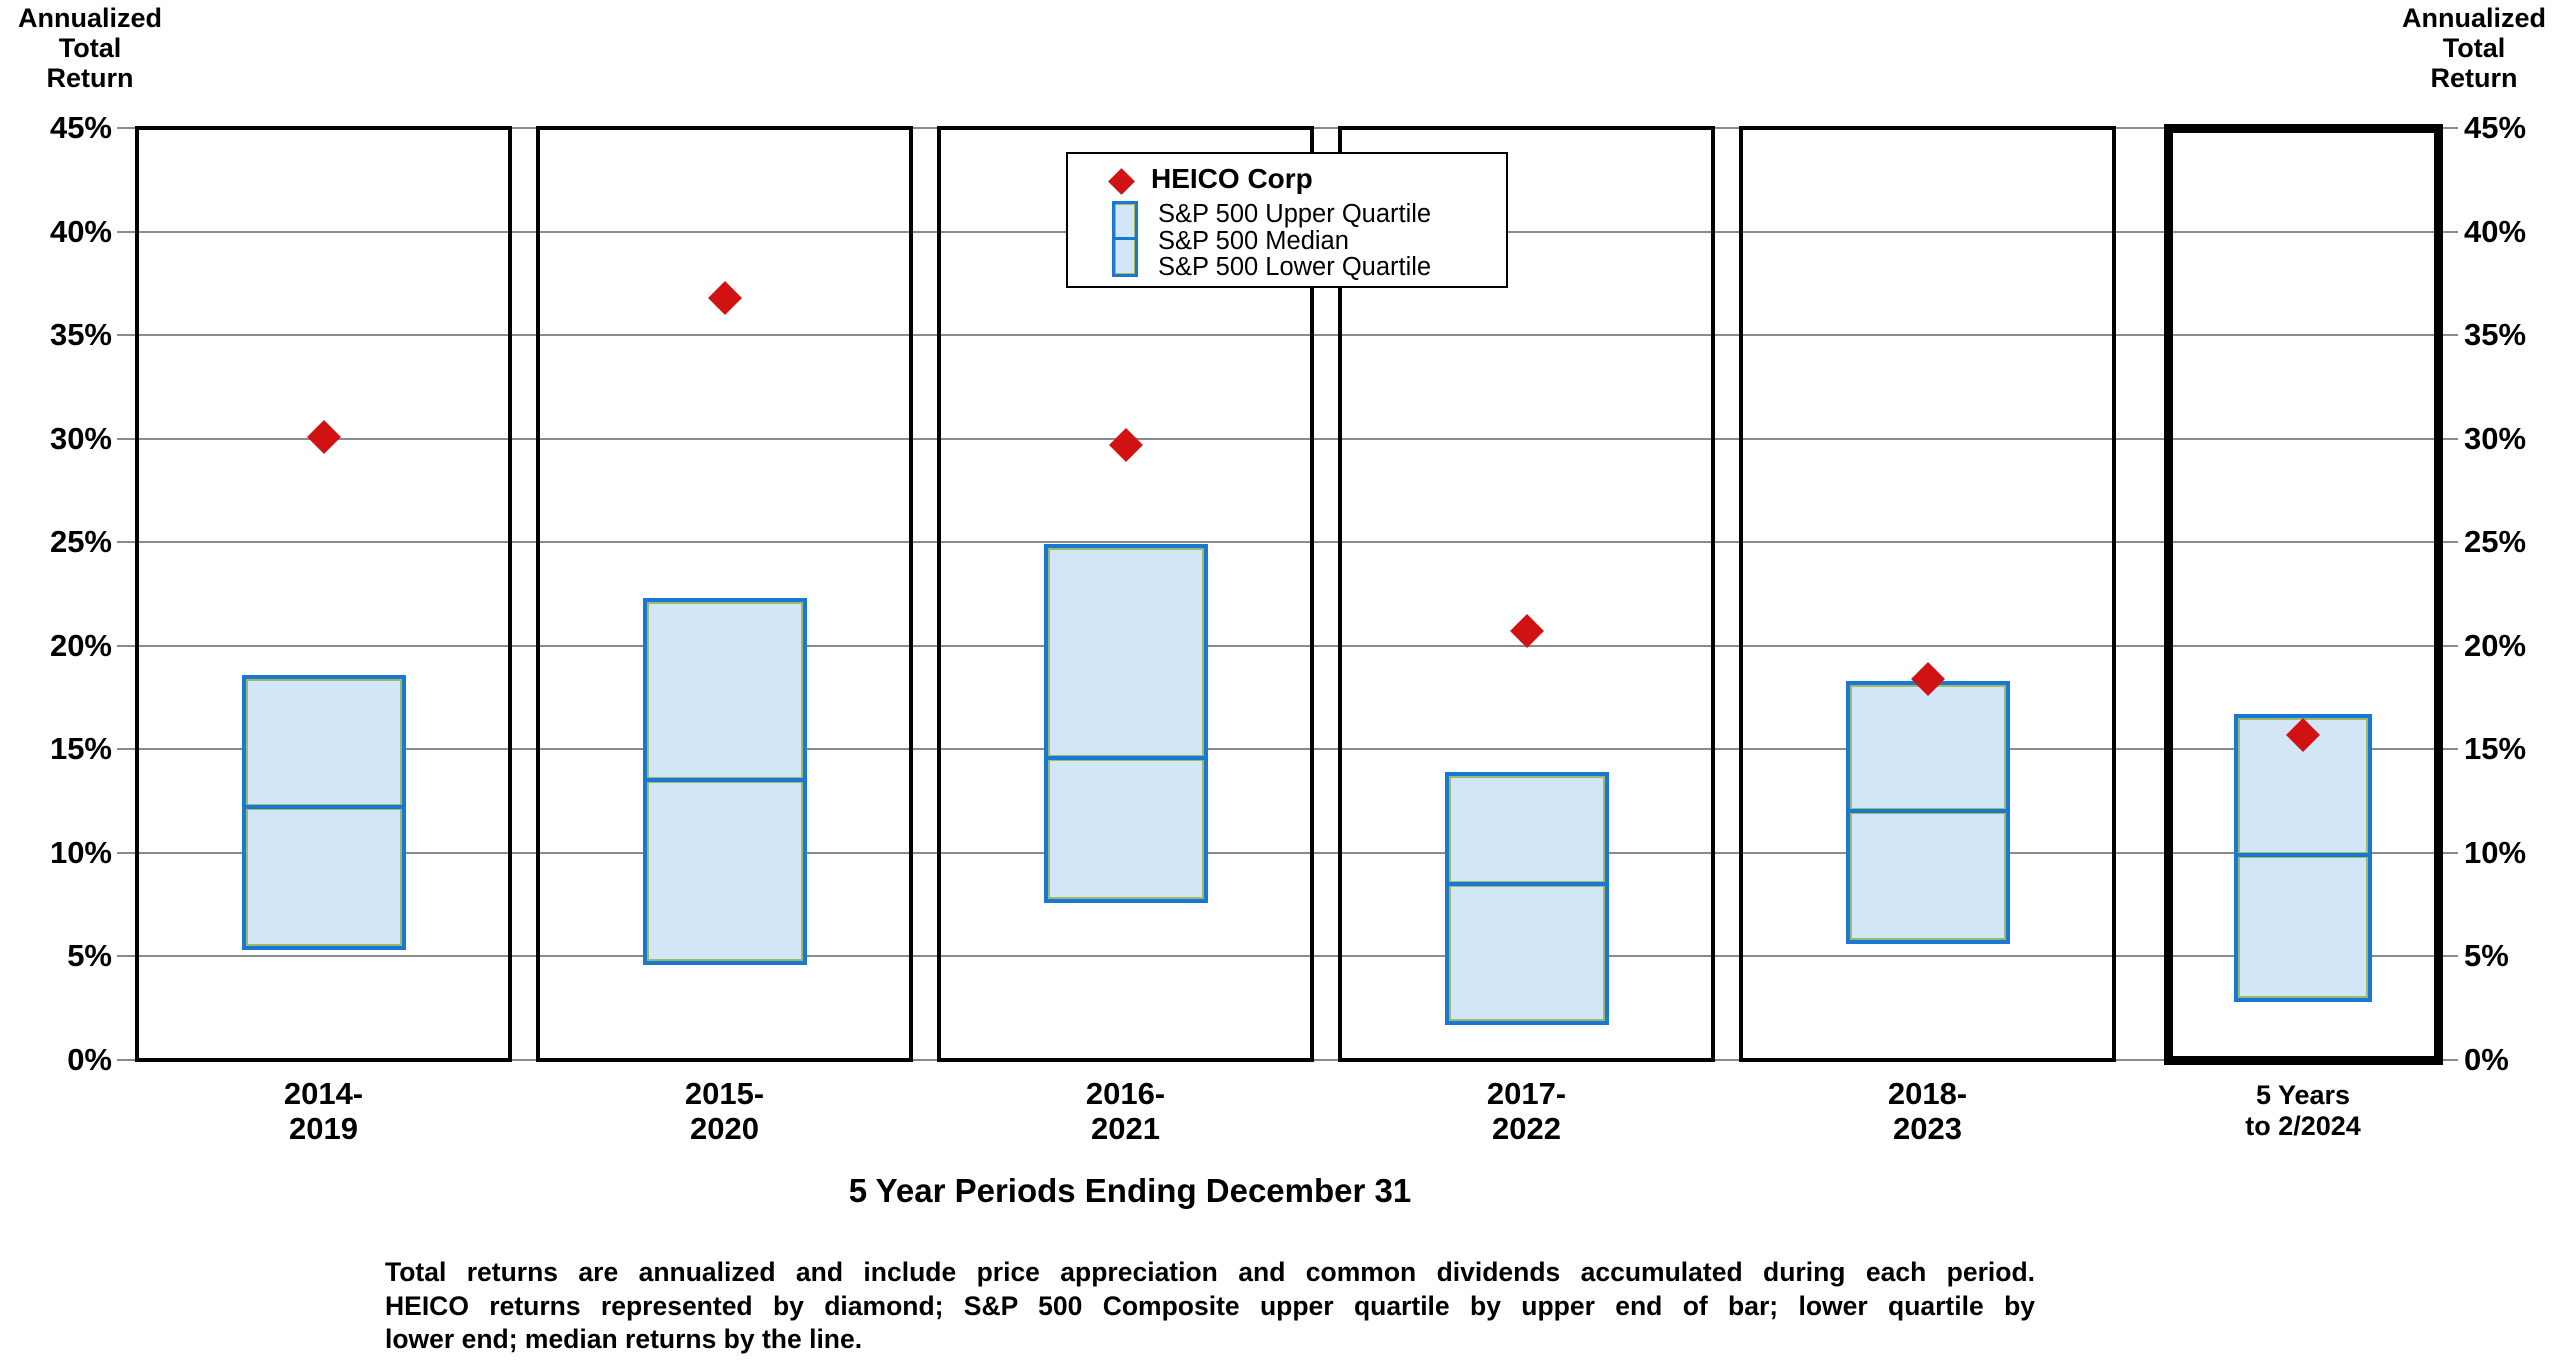  Describe the element at coordinates (2486, 956) in the screenshot. I see `y-axis-label-right: 5%` at that location.